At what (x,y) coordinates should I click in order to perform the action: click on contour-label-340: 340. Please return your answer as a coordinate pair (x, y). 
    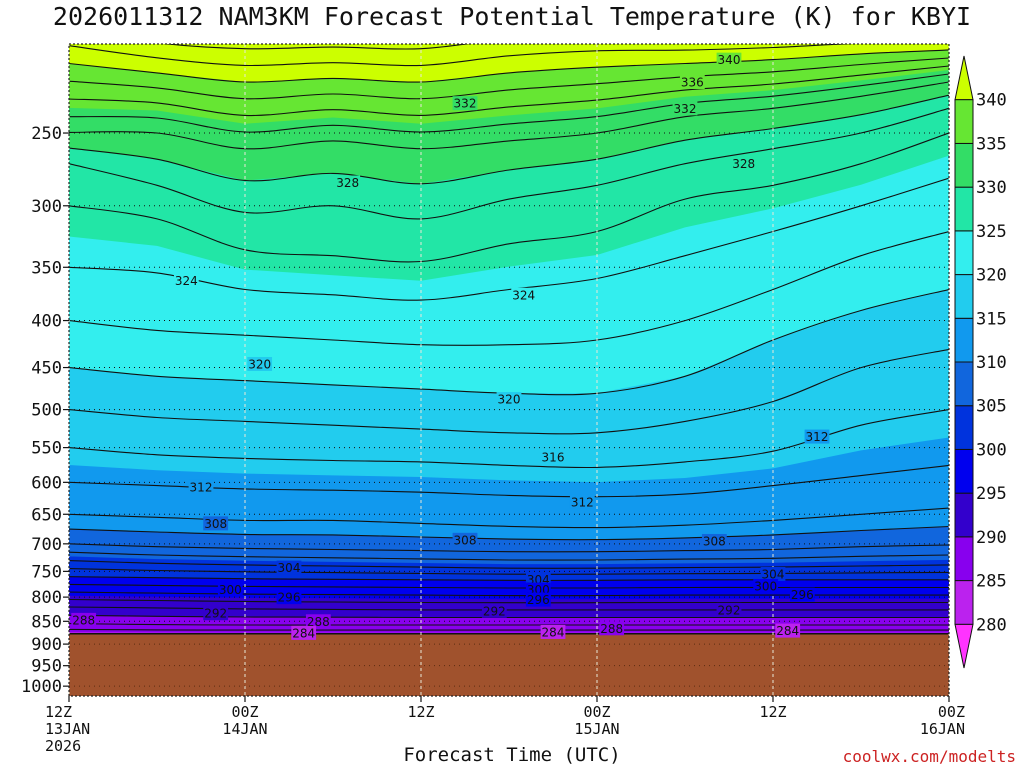
    Looking at the image, I should click on (729, 60).